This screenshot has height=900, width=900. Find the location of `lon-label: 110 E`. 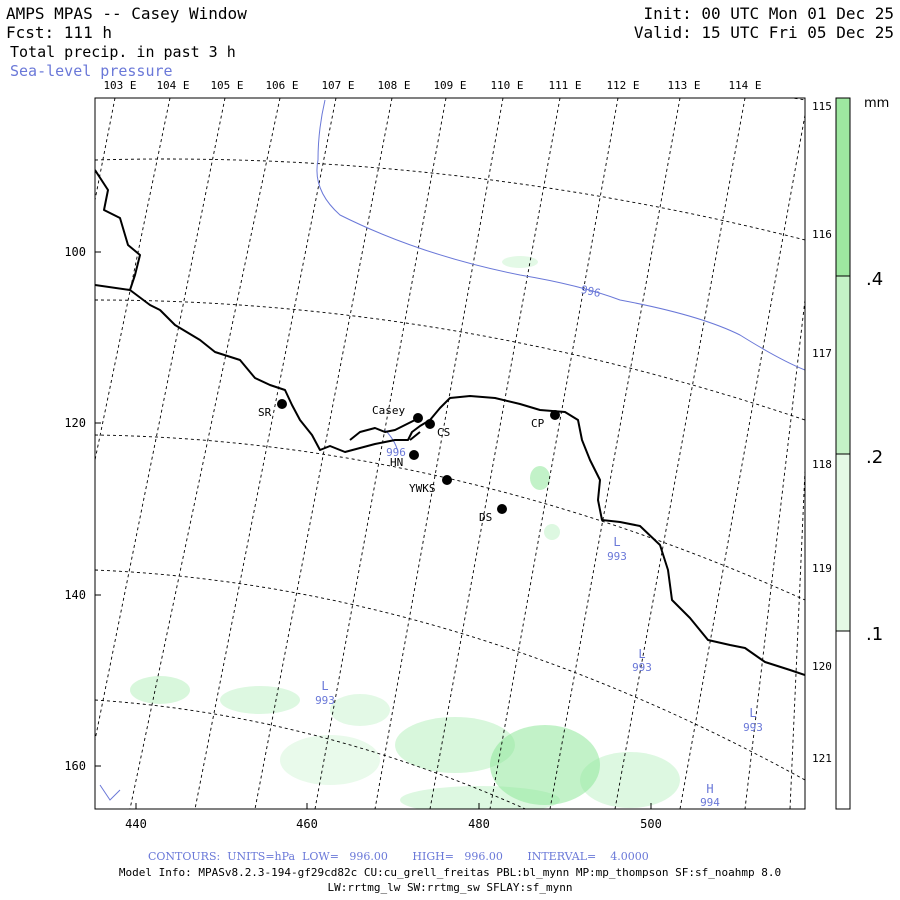

lon-label: 110 E is located at coordinates (506, 85).